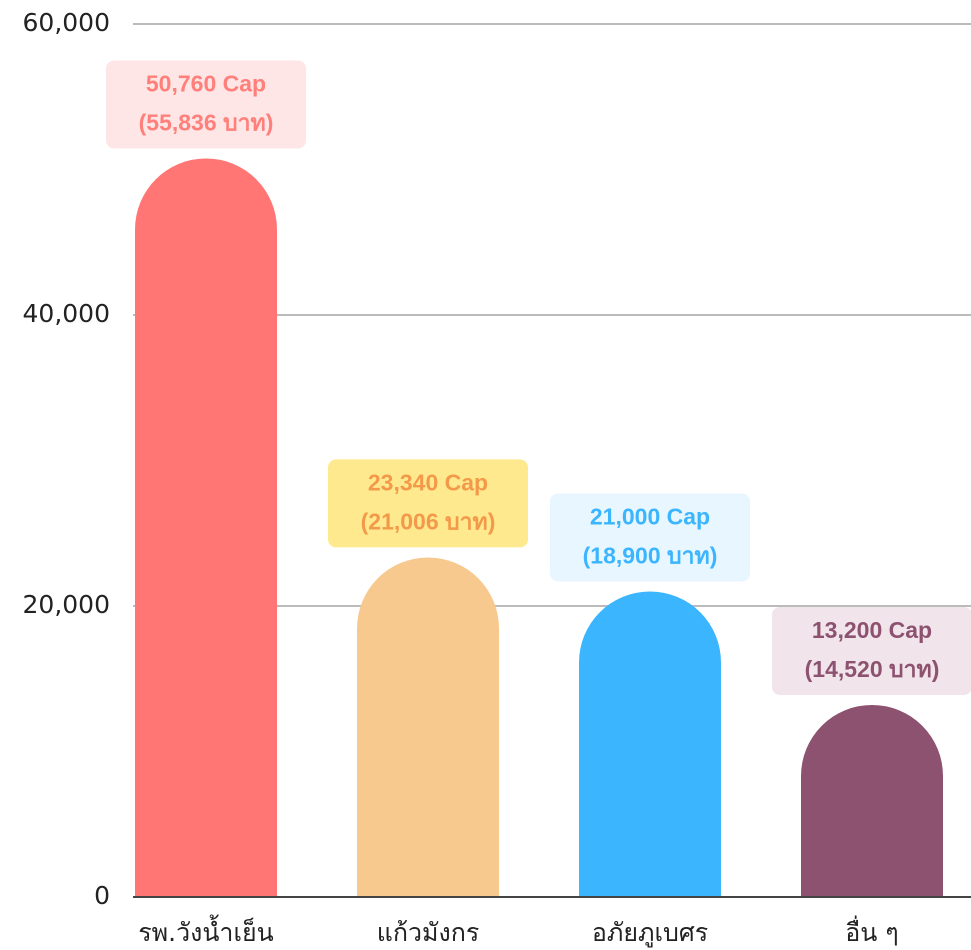 Image resolution: width=971 pixels, height=950 pixels. What do you see at coordinates (206, 84) in the screenshot?
I see `data-label-value: 50,760 Cap` at bounding box center [206, 84].